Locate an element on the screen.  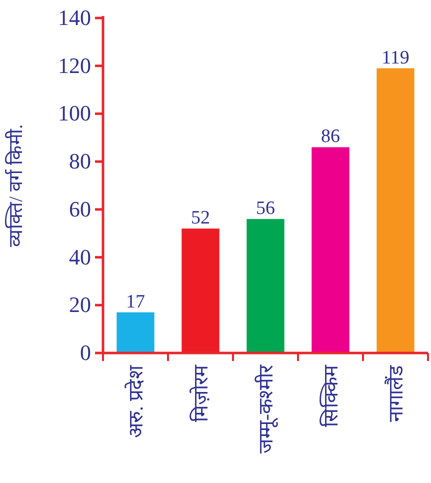
x-tick-label: सिक्किम is located at coordinates (331, 395).